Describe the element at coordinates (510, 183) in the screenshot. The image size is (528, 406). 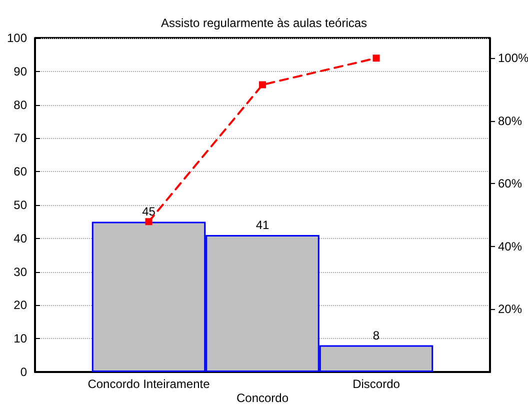
I see `y2-tick-label: 60%` at that location.